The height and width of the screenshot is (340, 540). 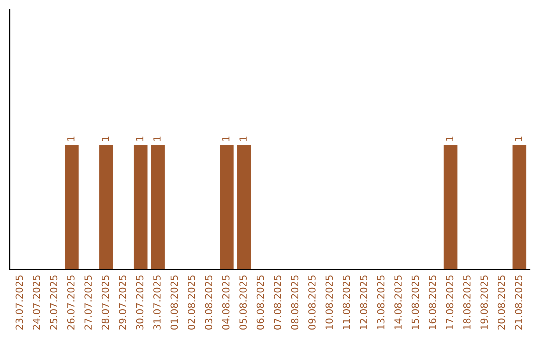 What do you see at coordinates (467, 303) in the screenshot?
I see `x-tick-label: 18.08.2025` at bounding box center [467, 303].